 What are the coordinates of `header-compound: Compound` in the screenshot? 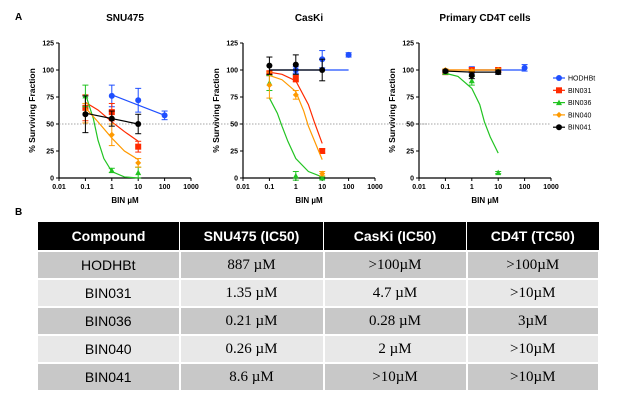 It's located at (109, 236).